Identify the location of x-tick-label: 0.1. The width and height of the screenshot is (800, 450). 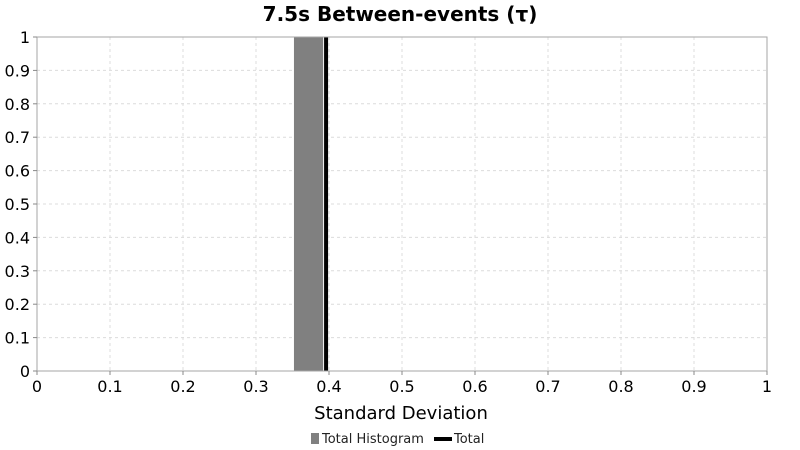
(109, 386).